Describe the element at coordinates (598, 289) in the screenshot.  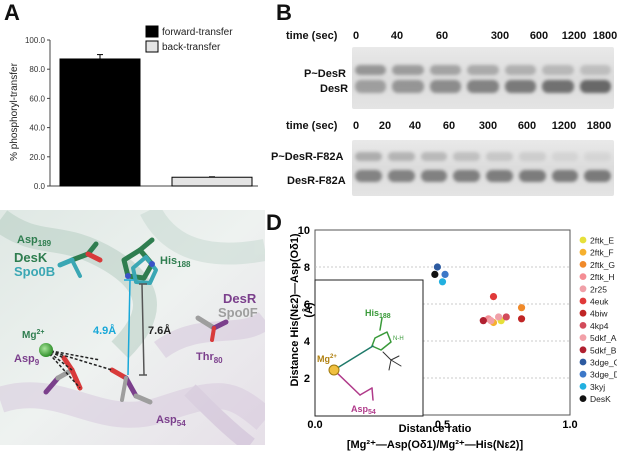
I see `legend-label-2r25: 2r25` at that location.